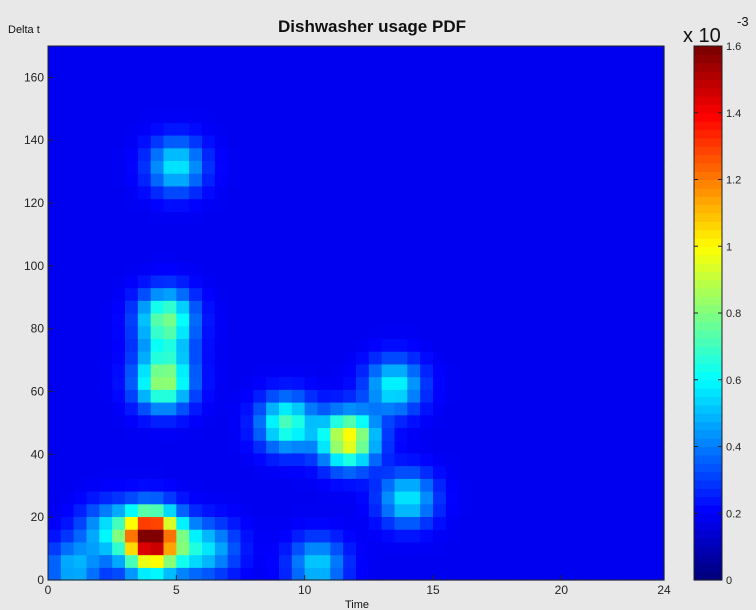  I want to click on y-tick-label: 0, so click(40, 580).